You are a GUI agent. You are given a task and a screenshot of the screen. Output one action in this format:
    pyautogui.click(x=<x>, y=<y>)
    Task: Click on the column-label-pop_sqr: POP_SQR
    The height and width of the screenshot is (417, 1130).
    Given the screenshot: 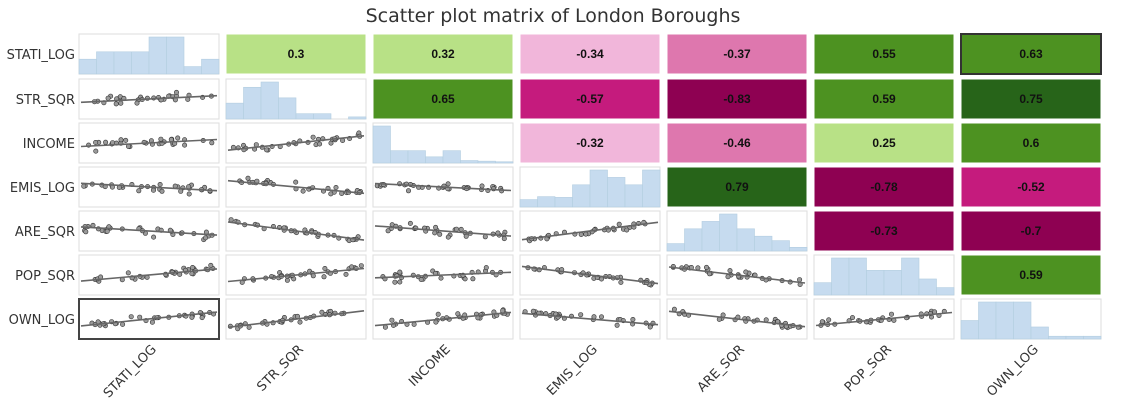 What is the action you would take?
    pyautogui.click(x=868, y=368)
    